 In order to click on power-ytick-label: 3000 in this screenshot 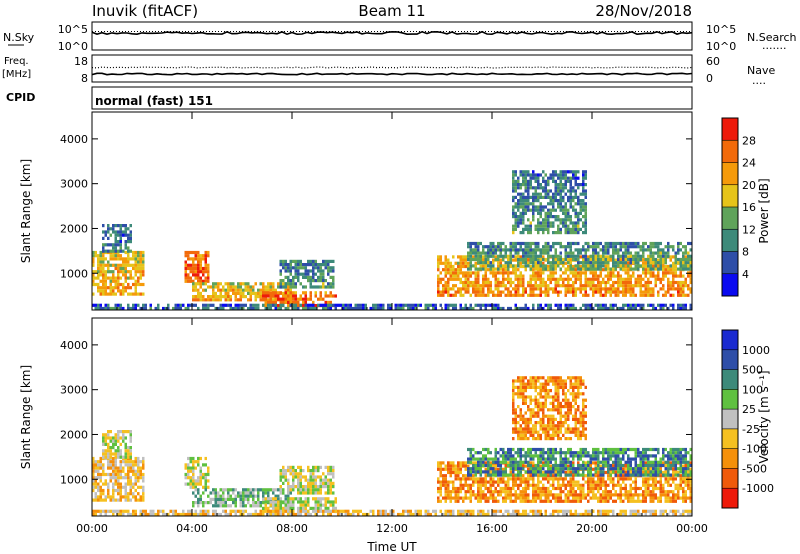, I will do `click(74, 184)`.